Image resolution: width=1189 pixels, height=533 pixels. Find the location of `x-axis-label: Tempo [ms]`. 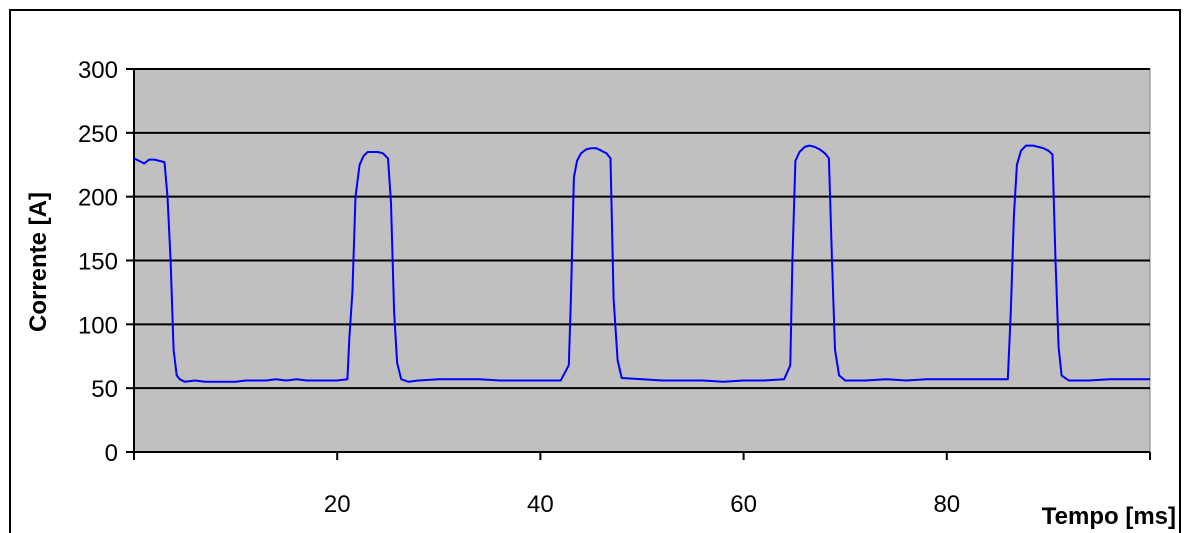

x-axis-label: Tempo [ms] is located at coordinates (1109, 516).